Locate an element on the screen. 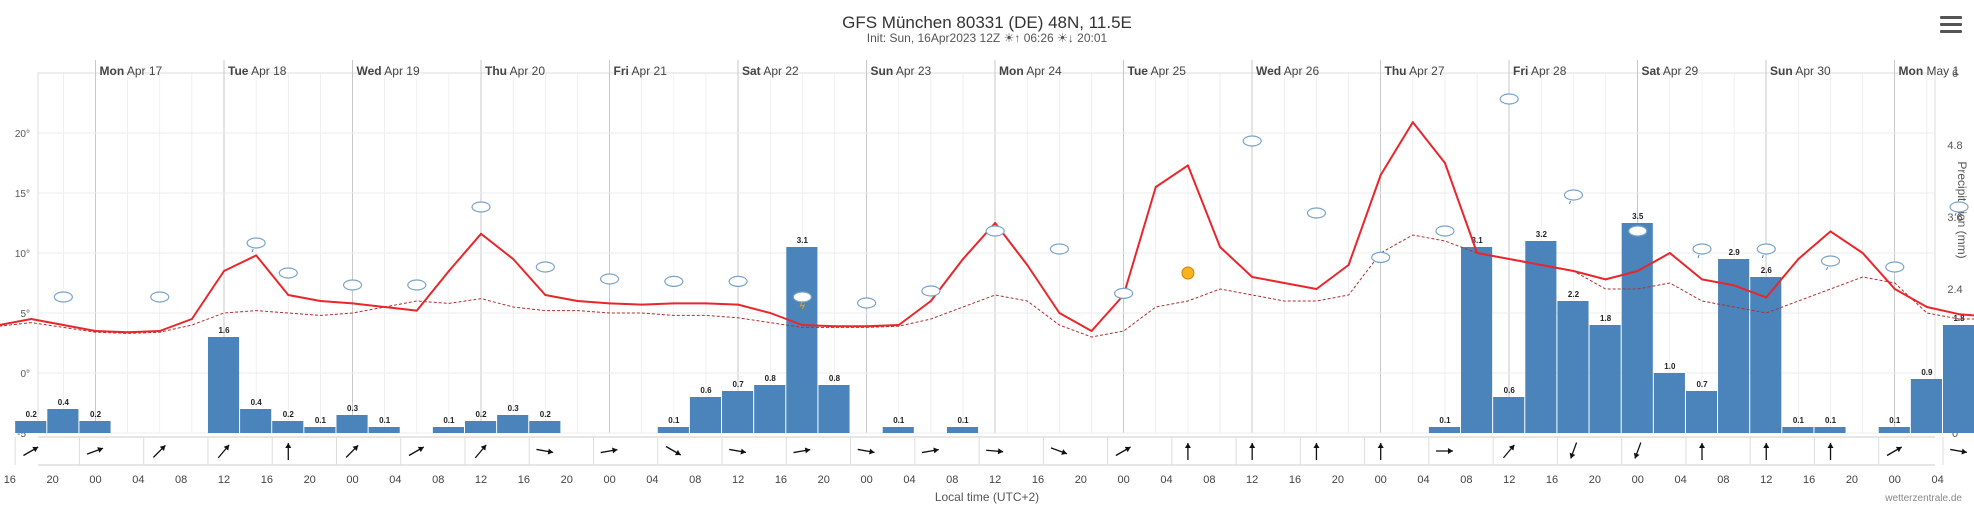 The width and height of the screenshot is (1974, 509). precip-label: 3.5 is located at coordinates (1638, 216).